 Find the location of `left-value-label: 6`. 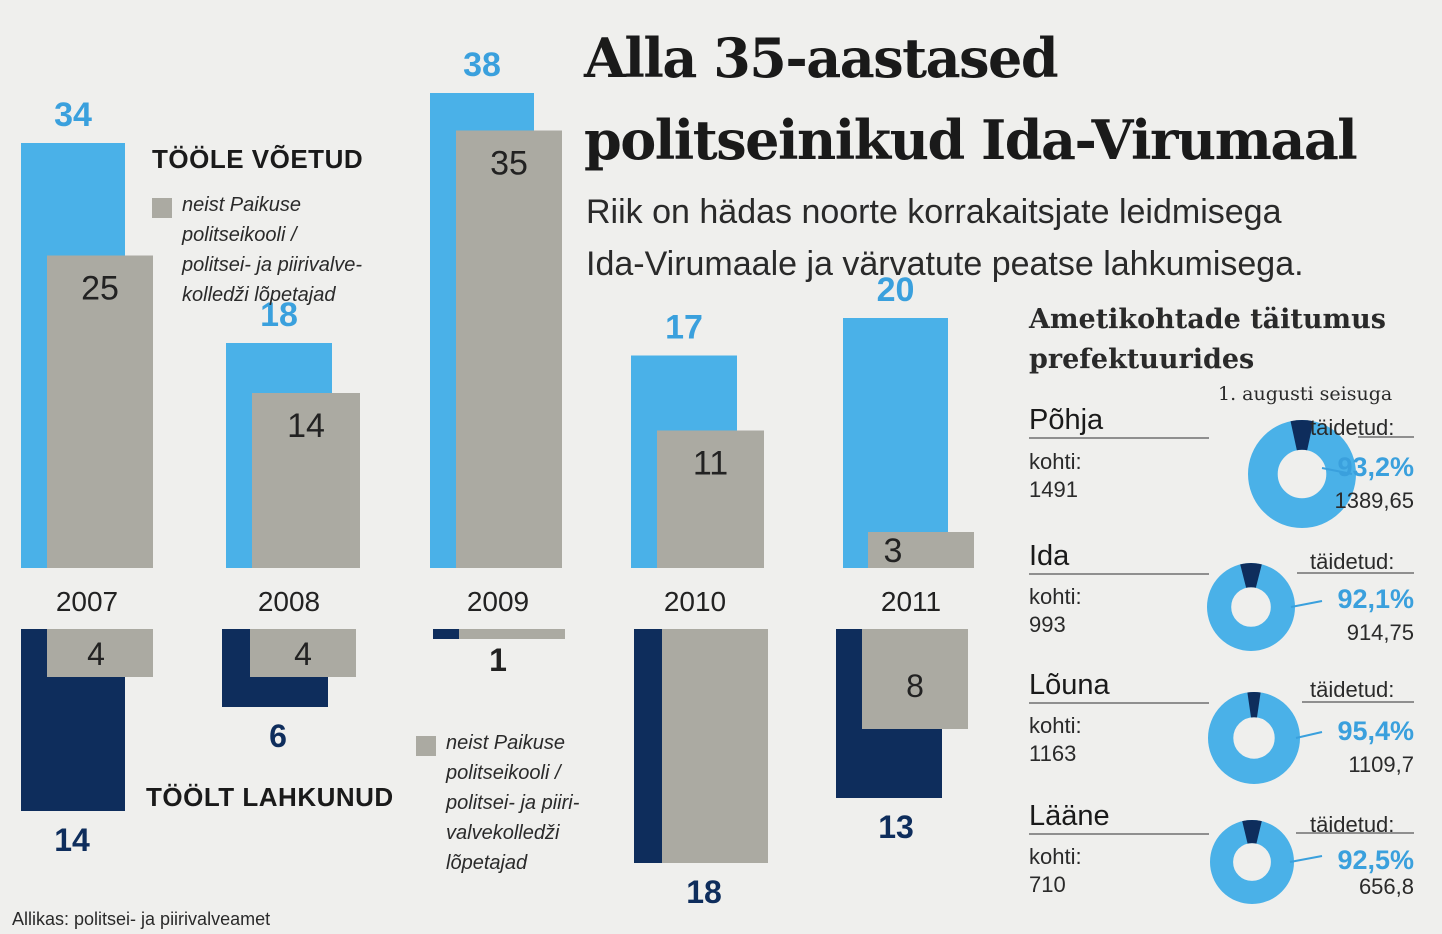

left-value-label: 6 is located at coordinates (278, 736).